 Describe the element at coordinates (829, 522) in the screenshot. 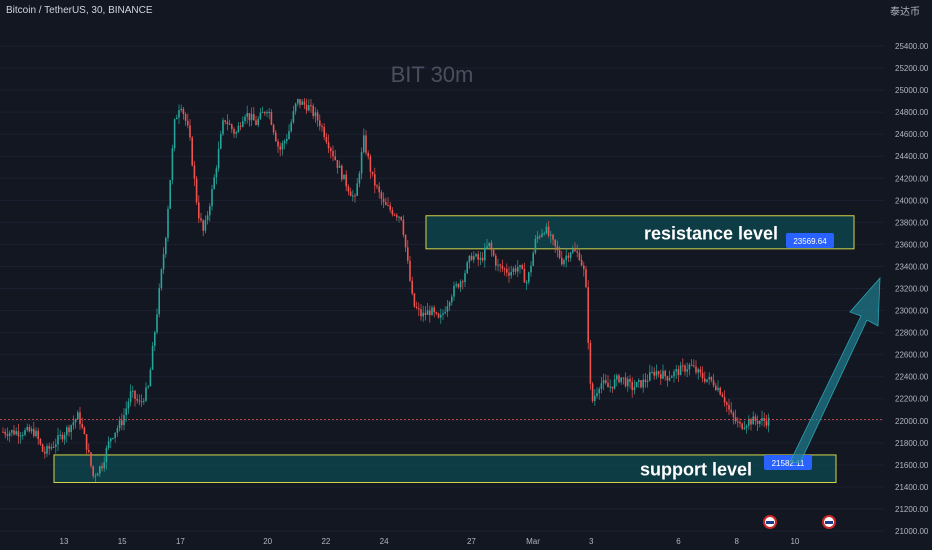

I see `event-flag-stripe` at that location.